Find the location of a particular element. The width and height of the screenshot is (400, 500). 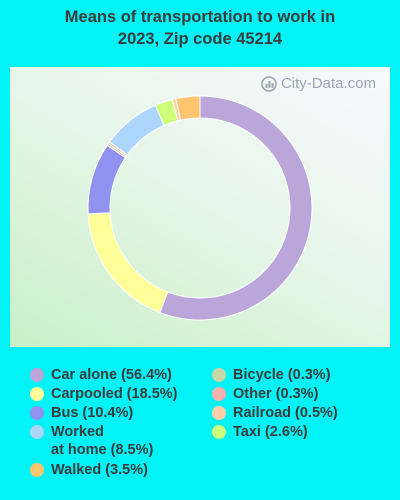

chart-title-line-1: Means of transportation to work in is located at coordinates (200, 17).